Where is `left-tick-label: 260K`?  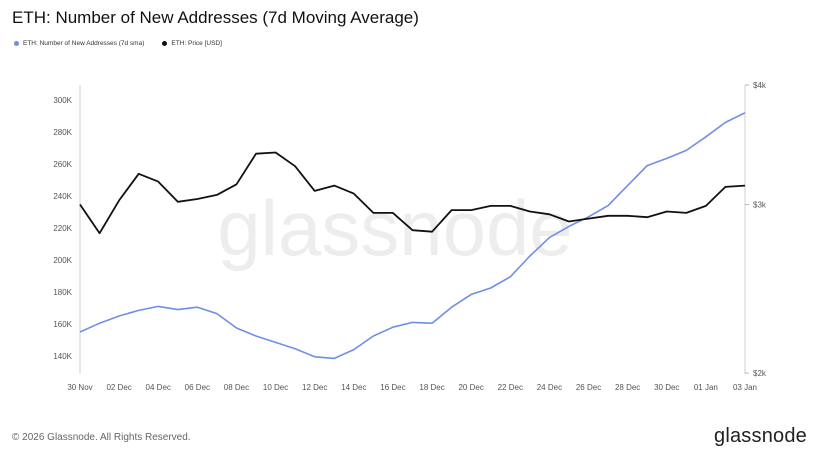
left-tick-label: 260K is located at coordinates (62, 164).